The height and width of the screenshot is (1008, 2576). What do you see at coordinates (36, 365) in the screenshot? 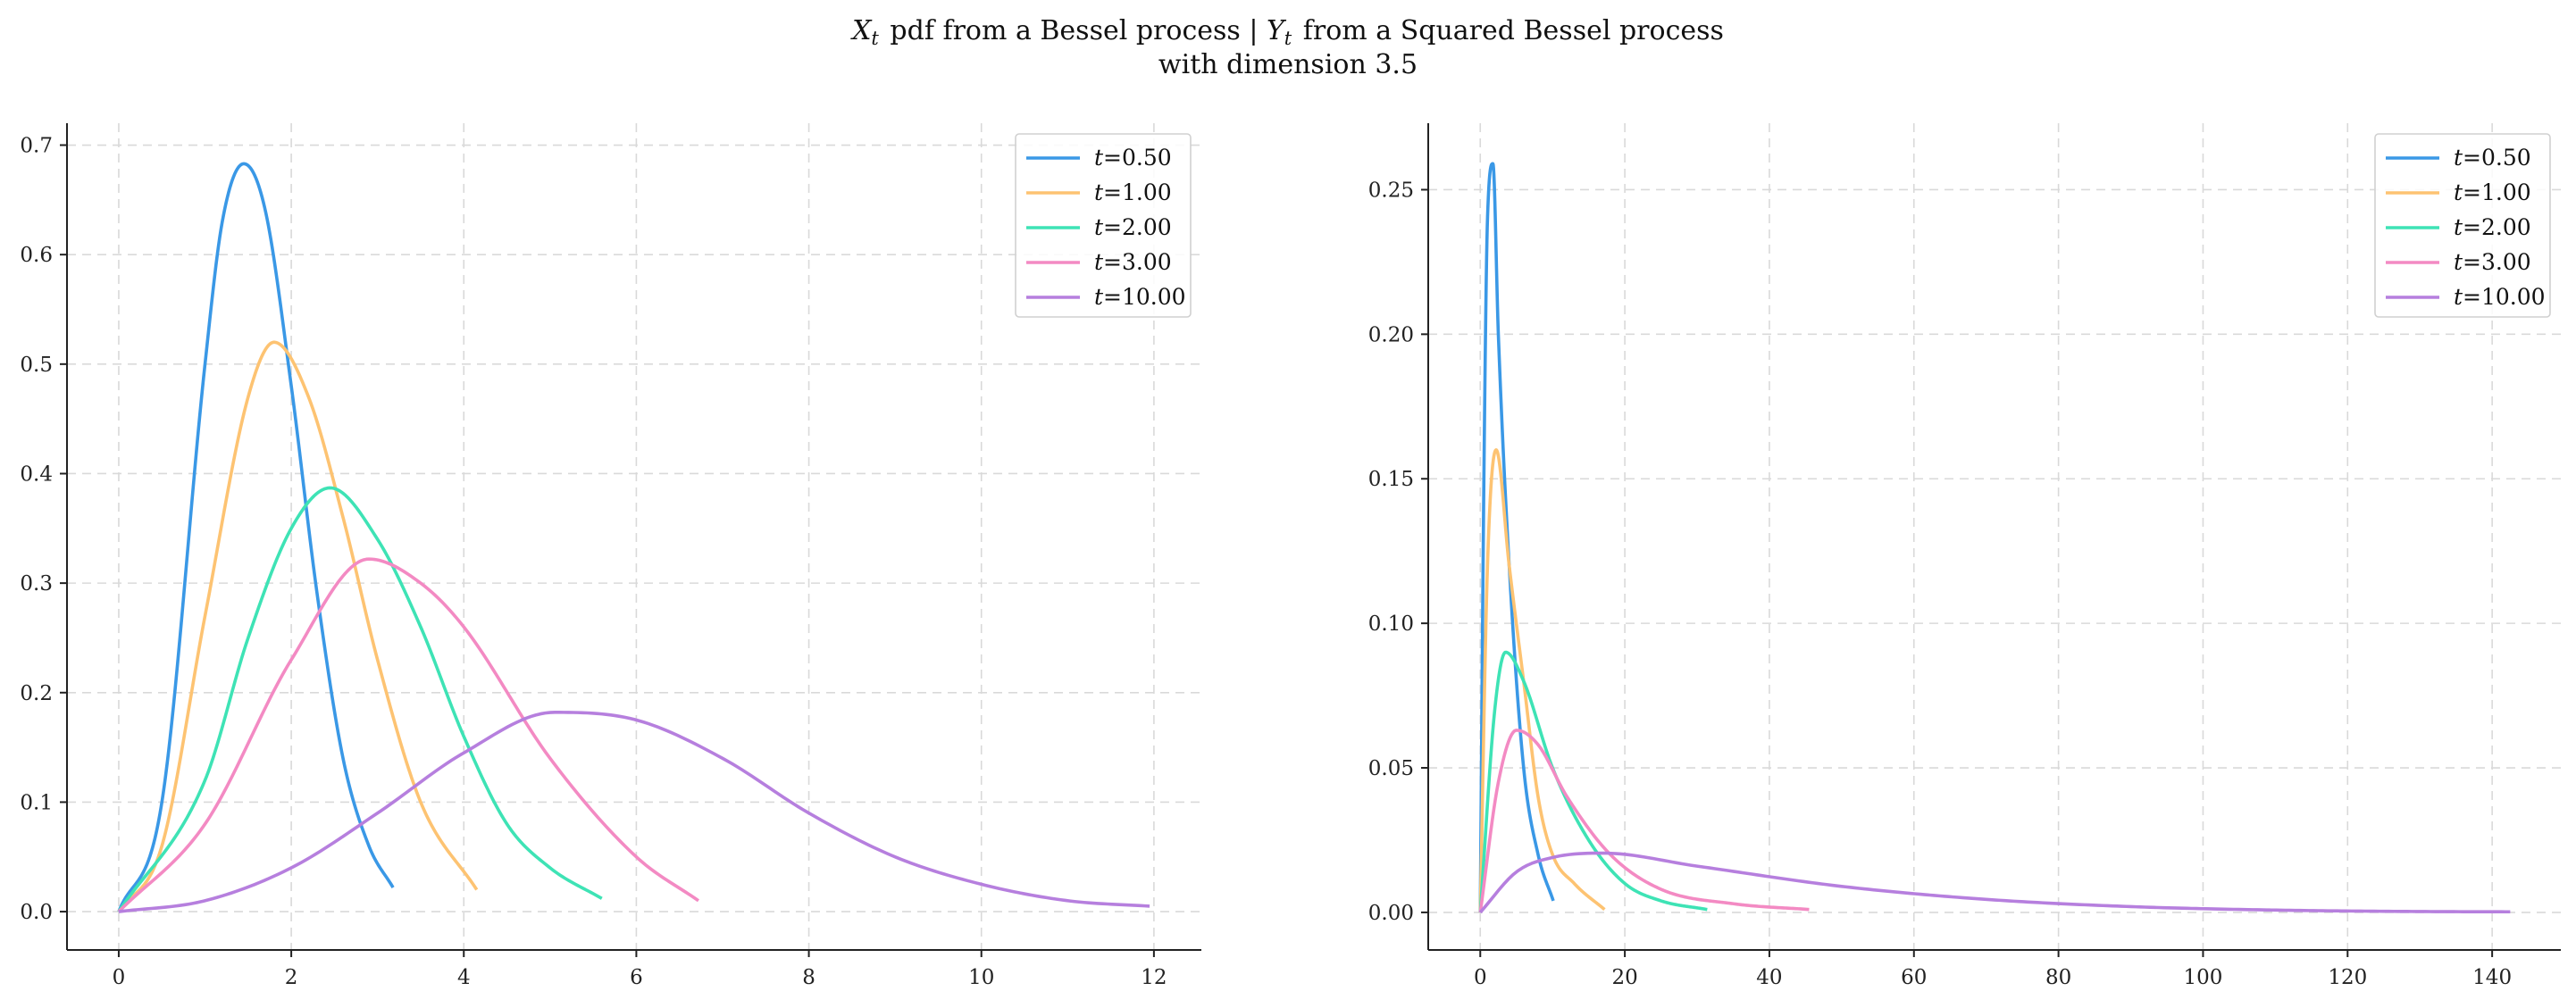
I see `y-tick-label: 0.5` at bounding box center [36, 365].